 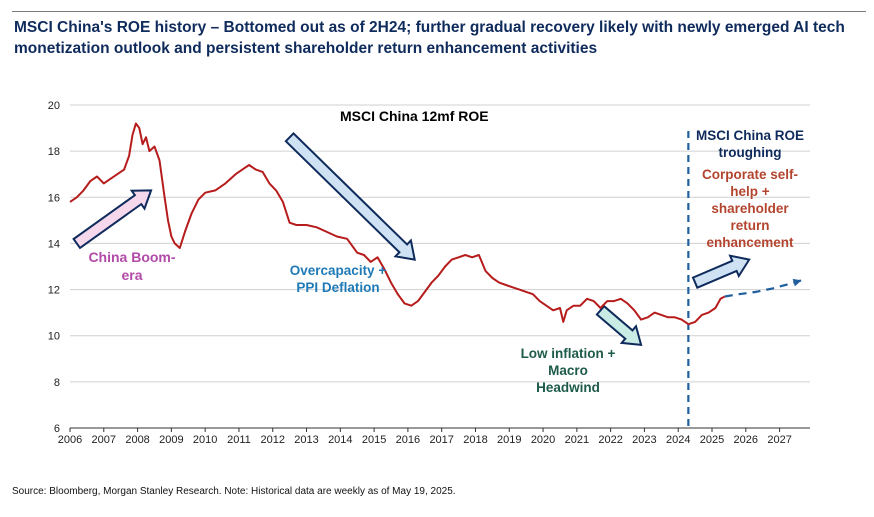 What do you see at coordinates (132, 266) in the screenshot?
I see `china-boom-label: China Boom-era` at bounding box center [132, 266].